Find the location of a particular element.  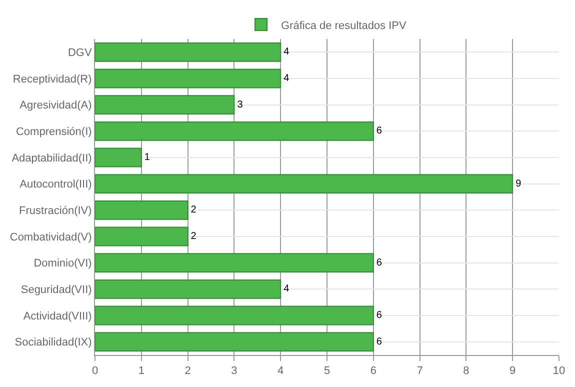

y-tick-label: Seguridad(VII) is located at coordinates (56, 290).